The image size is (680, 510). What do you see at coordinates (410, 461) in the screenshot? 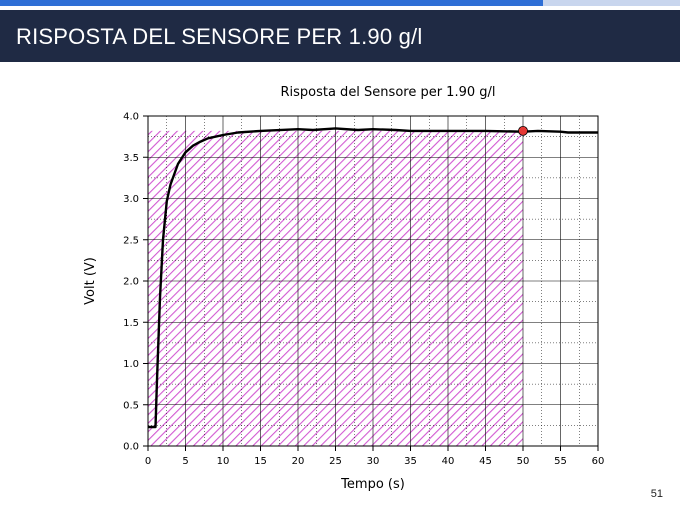
I see `x-tick-label: 35` at bounding box center [410, 461].